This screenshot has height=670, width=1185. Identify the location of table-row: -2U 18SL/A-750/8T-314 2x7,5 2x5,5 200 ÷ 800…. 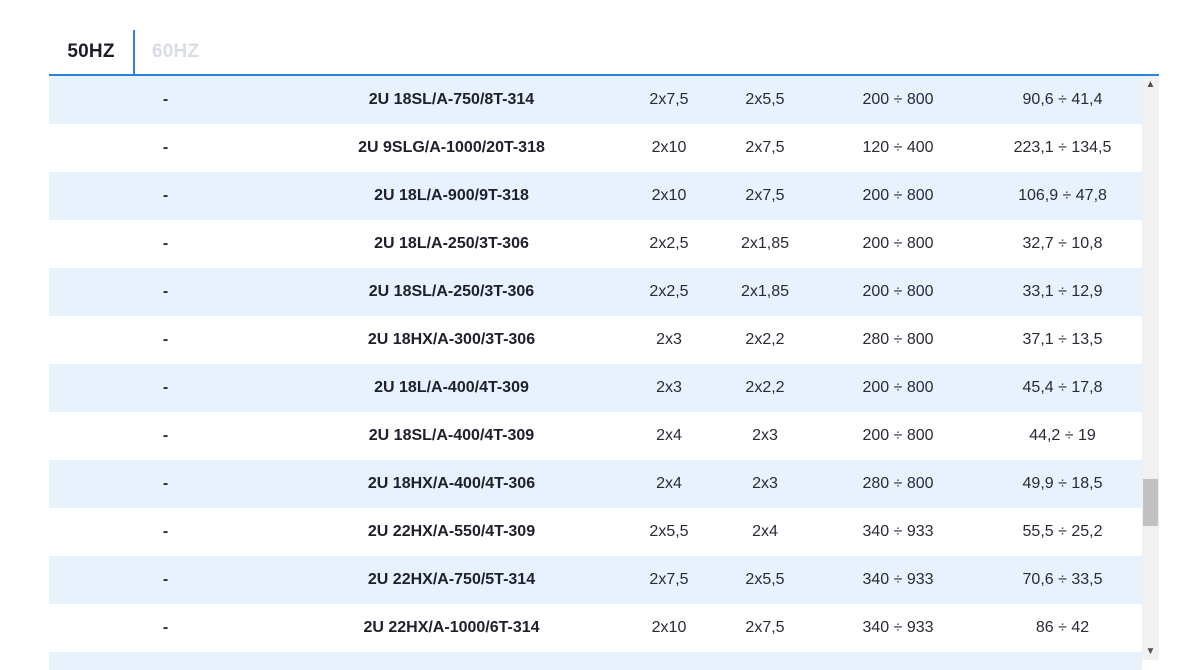
(595, 100).